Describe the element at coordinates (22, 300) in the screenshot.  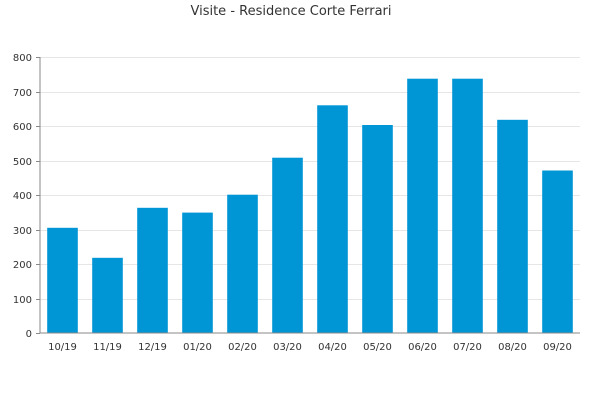
I see `y-tick-label: 100` at that location.